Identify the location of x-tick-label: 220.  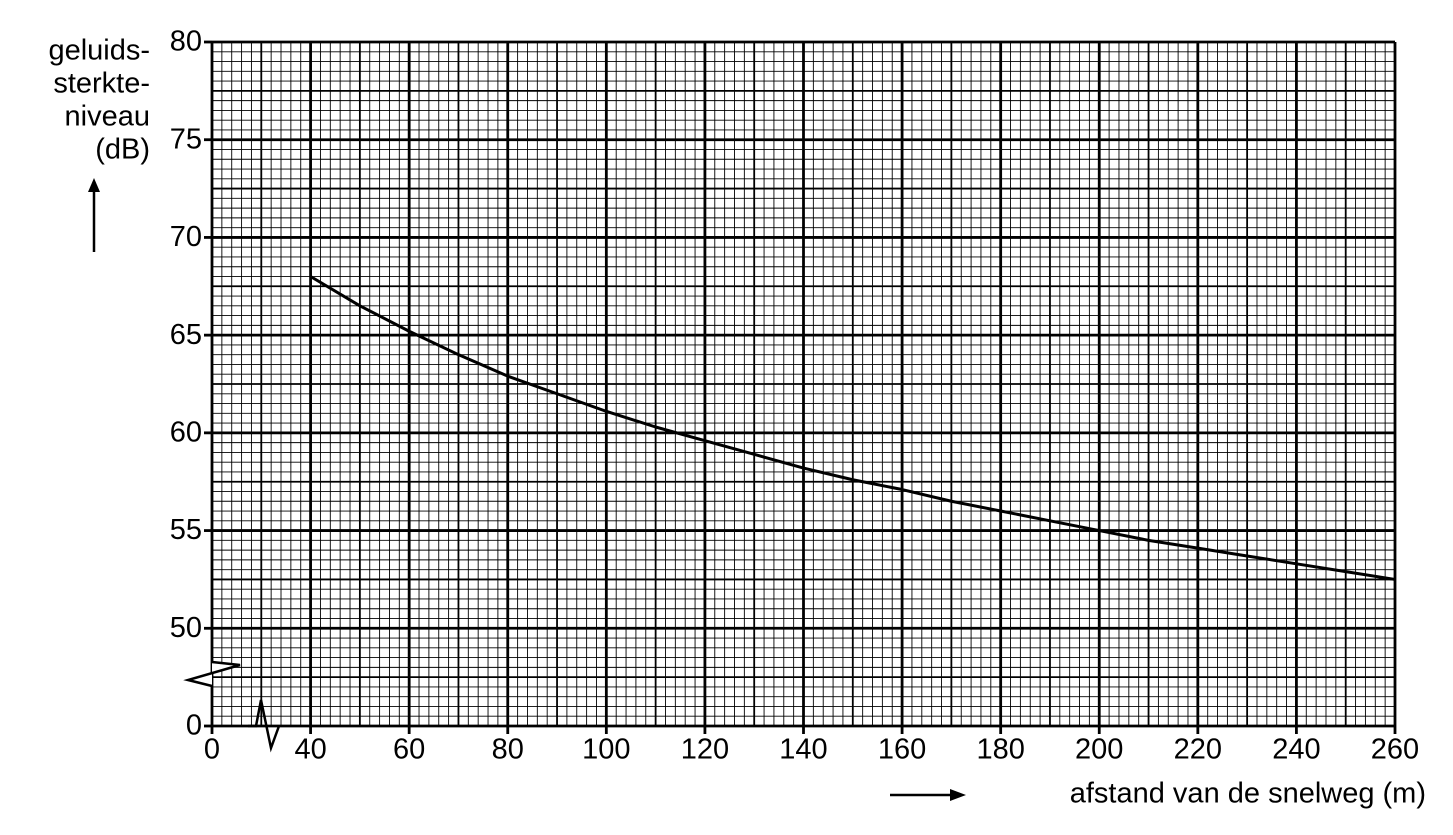
(1198, 750).